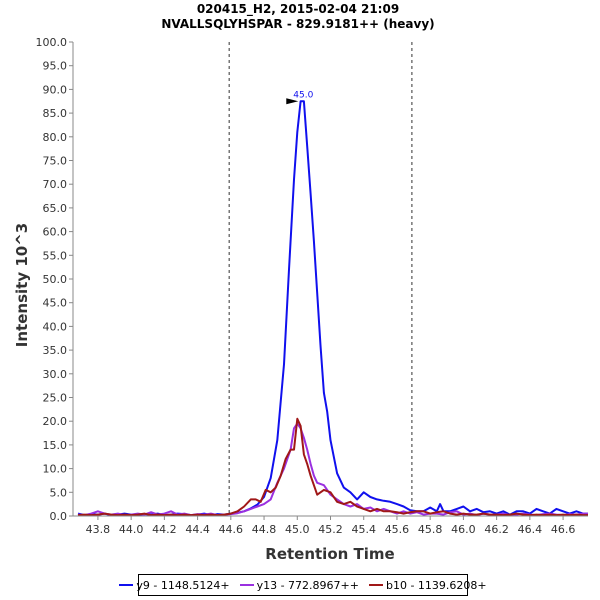  What do you see at coordinates (55, 208) in the screenshot?
I see `y-tick-label: 65.0` at bounding box center [55, 208].